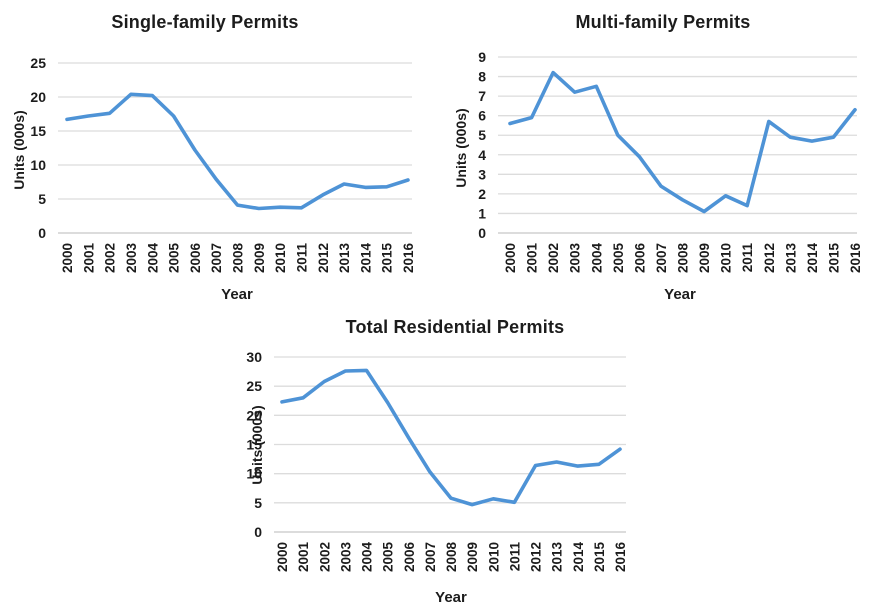 Image resolution: width=870 pixels, height=611 pixels. Describe the element at coordinates (254, 357) in the screenshot. I see `y-tick-label: 30` at that location.